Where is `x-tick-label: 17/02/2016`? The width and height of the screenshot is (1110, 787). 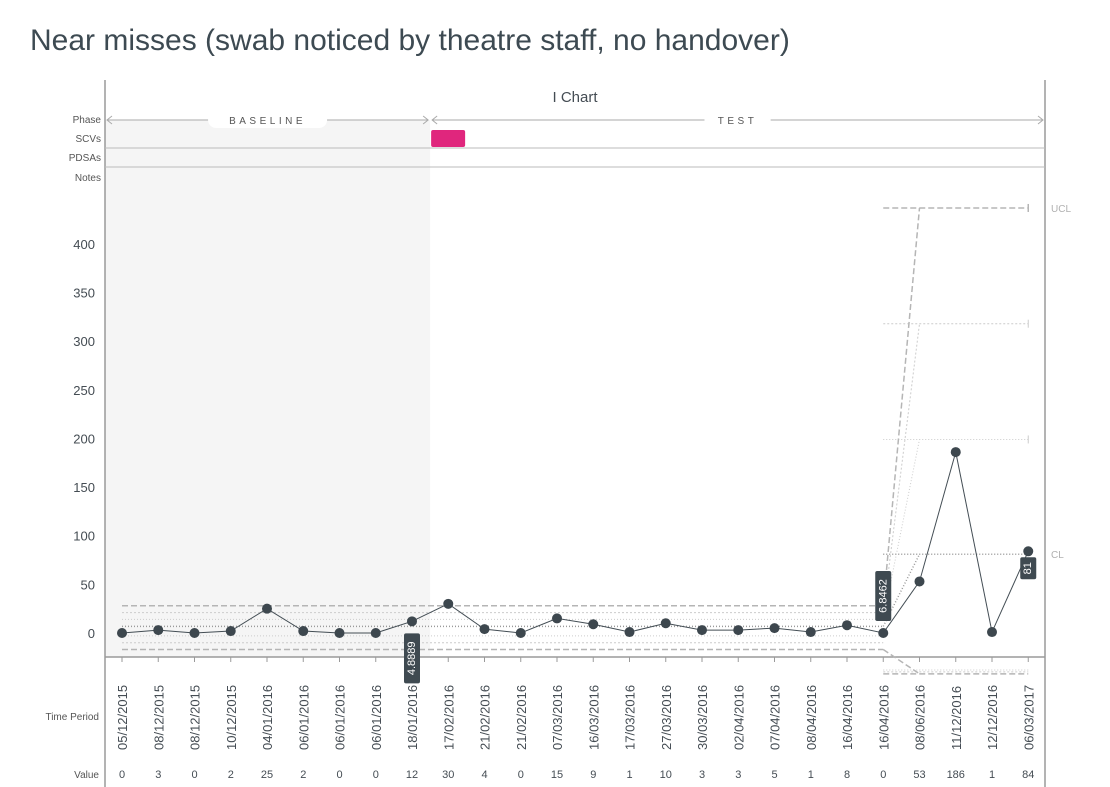
x-tick-label: 17/02/2016 is located at coordinates (448, 717).